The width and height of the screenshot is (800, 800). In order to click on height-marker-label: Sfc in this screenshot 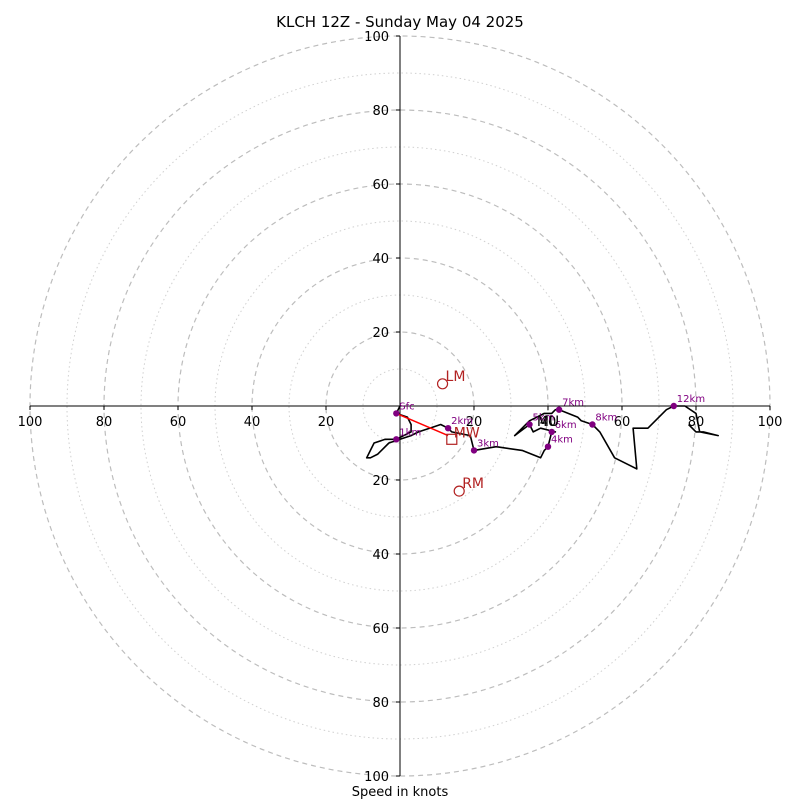, I will do `click(406, 406)`.